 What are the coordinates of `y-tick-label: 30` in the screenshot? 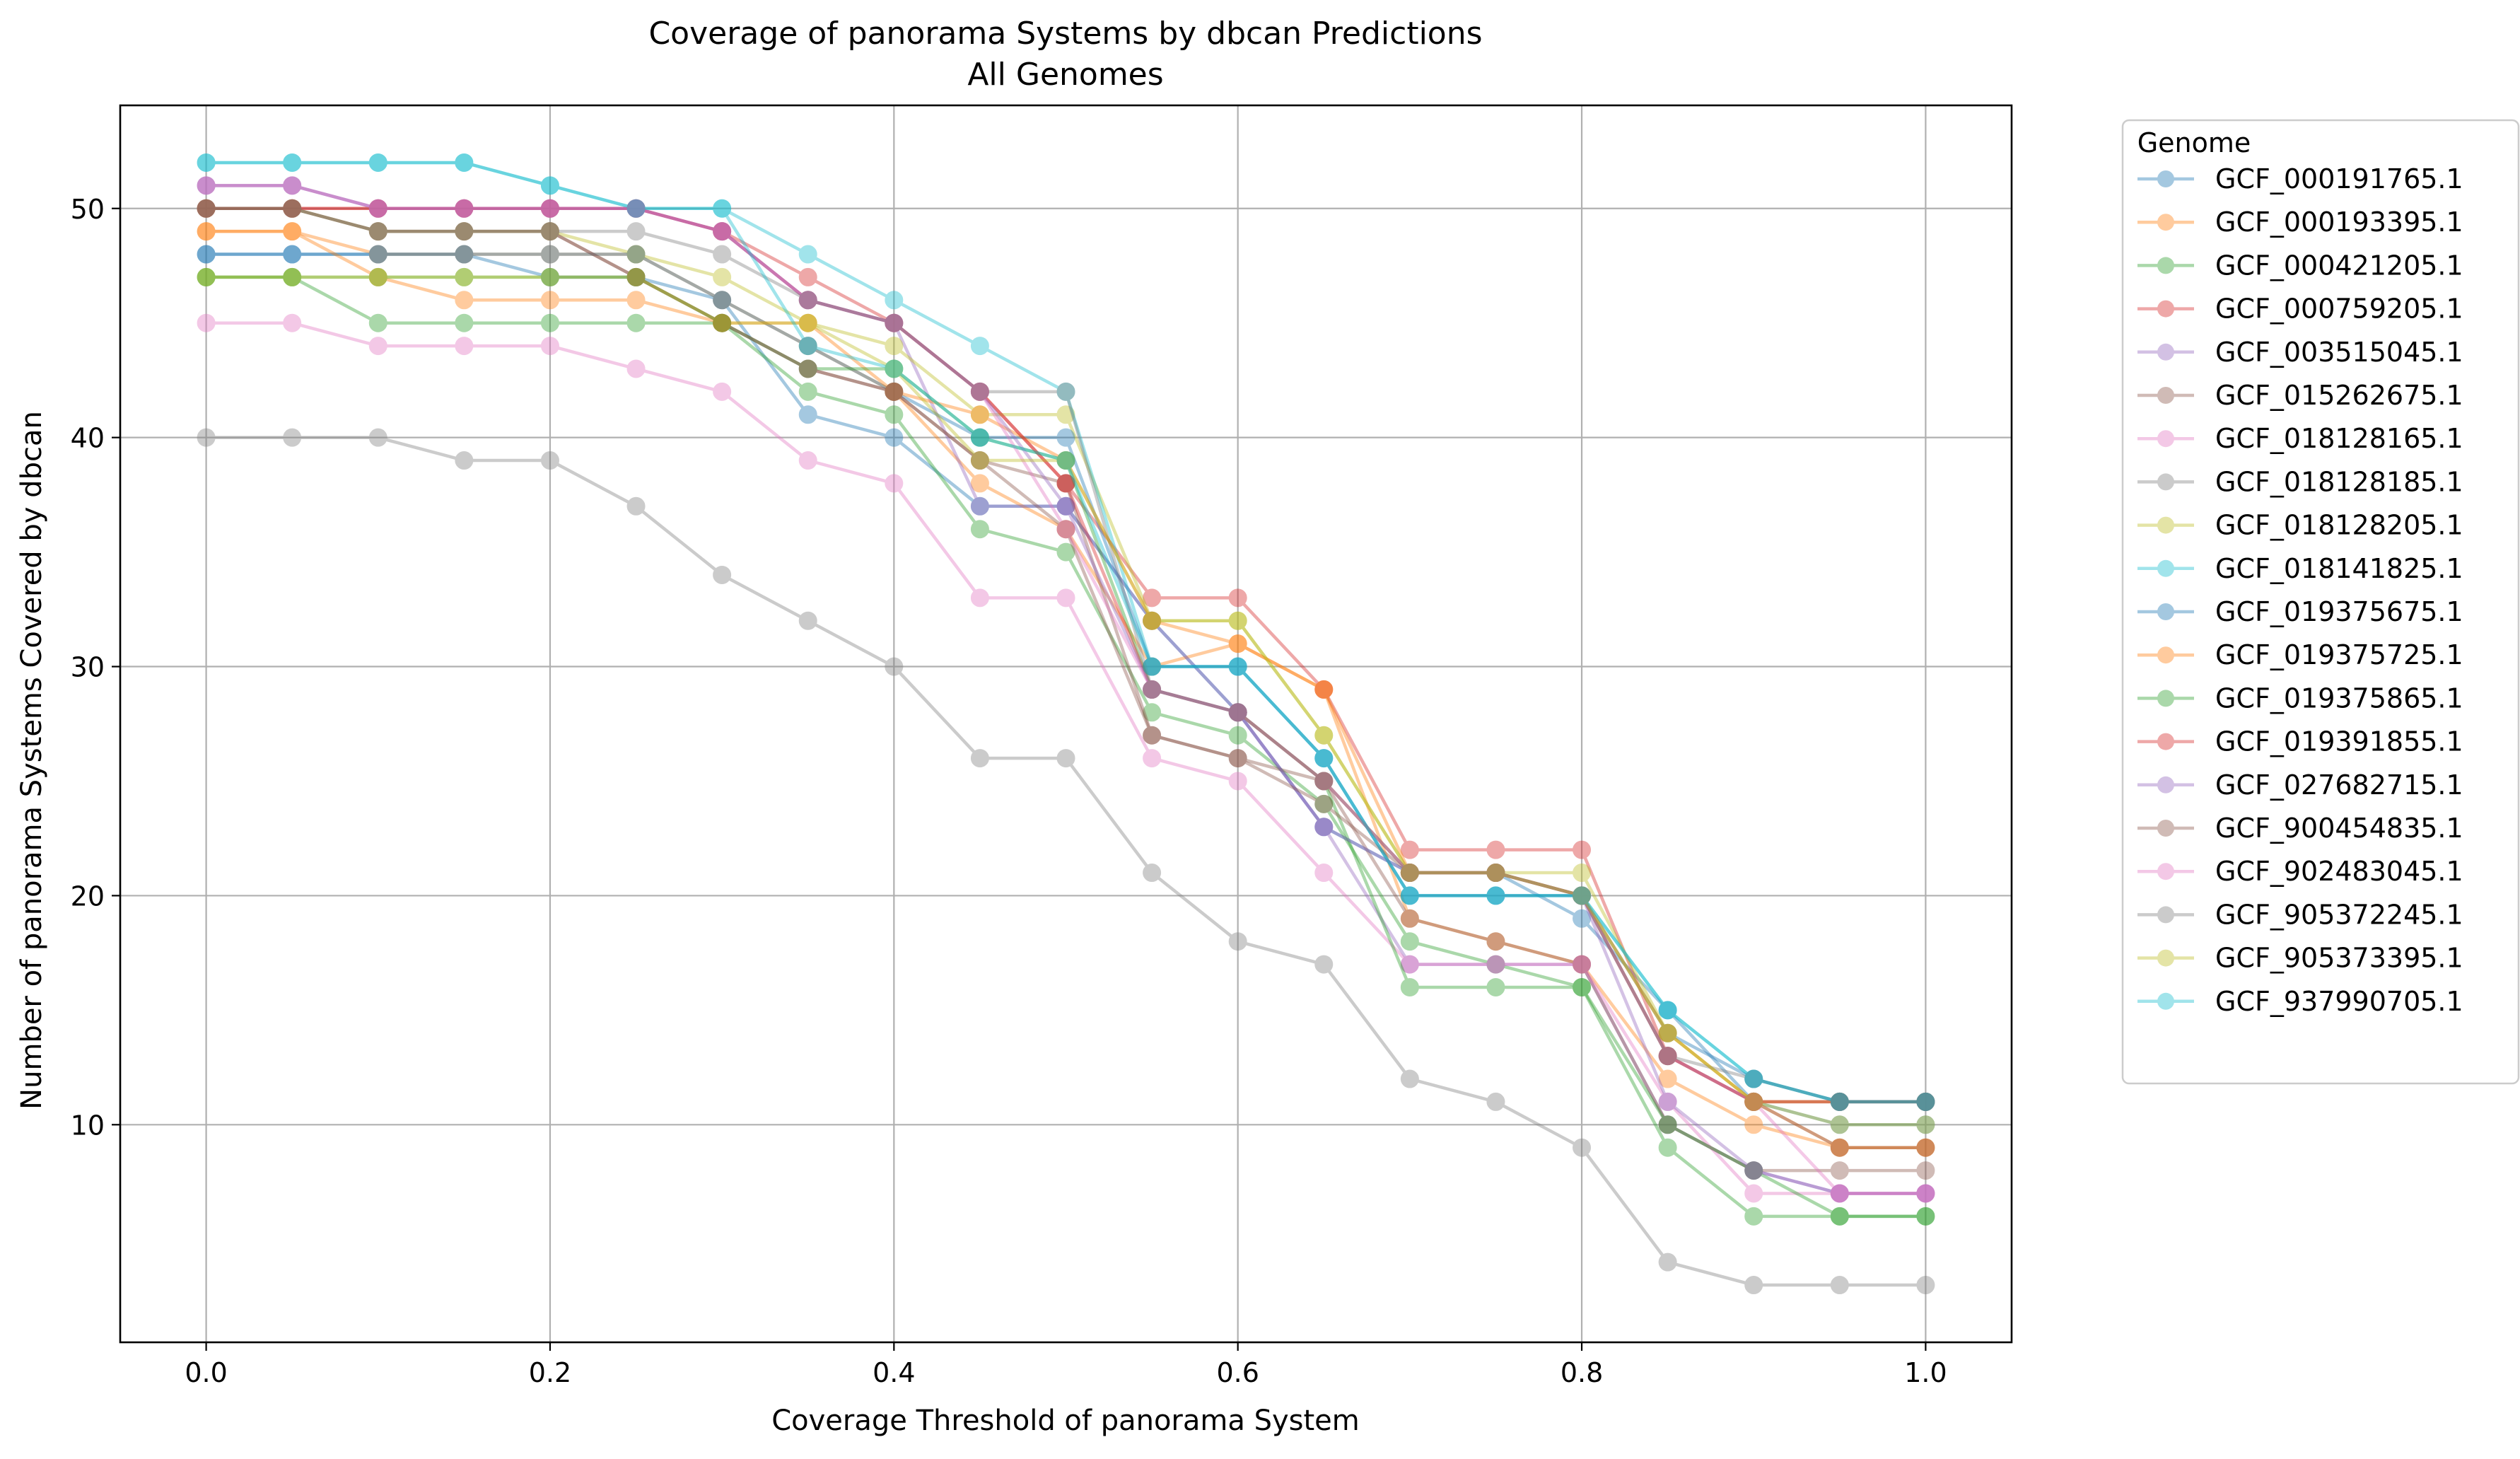 It's located at (88, 667).